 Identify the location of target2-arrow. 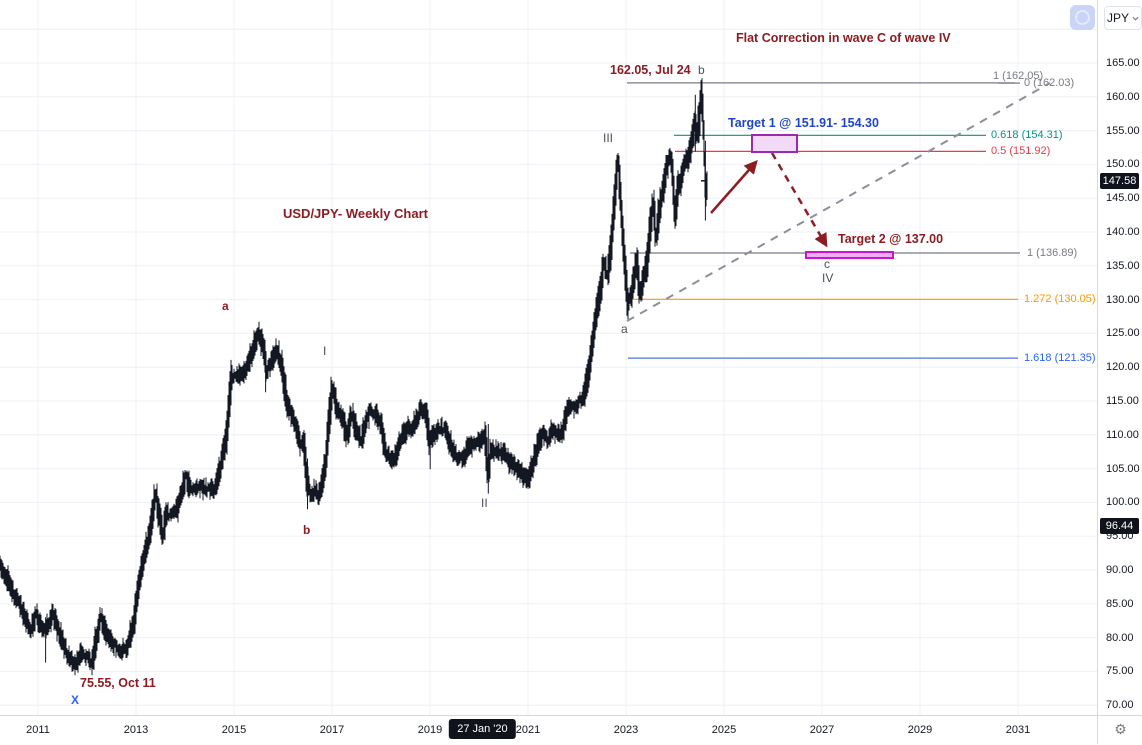
(799, 200).